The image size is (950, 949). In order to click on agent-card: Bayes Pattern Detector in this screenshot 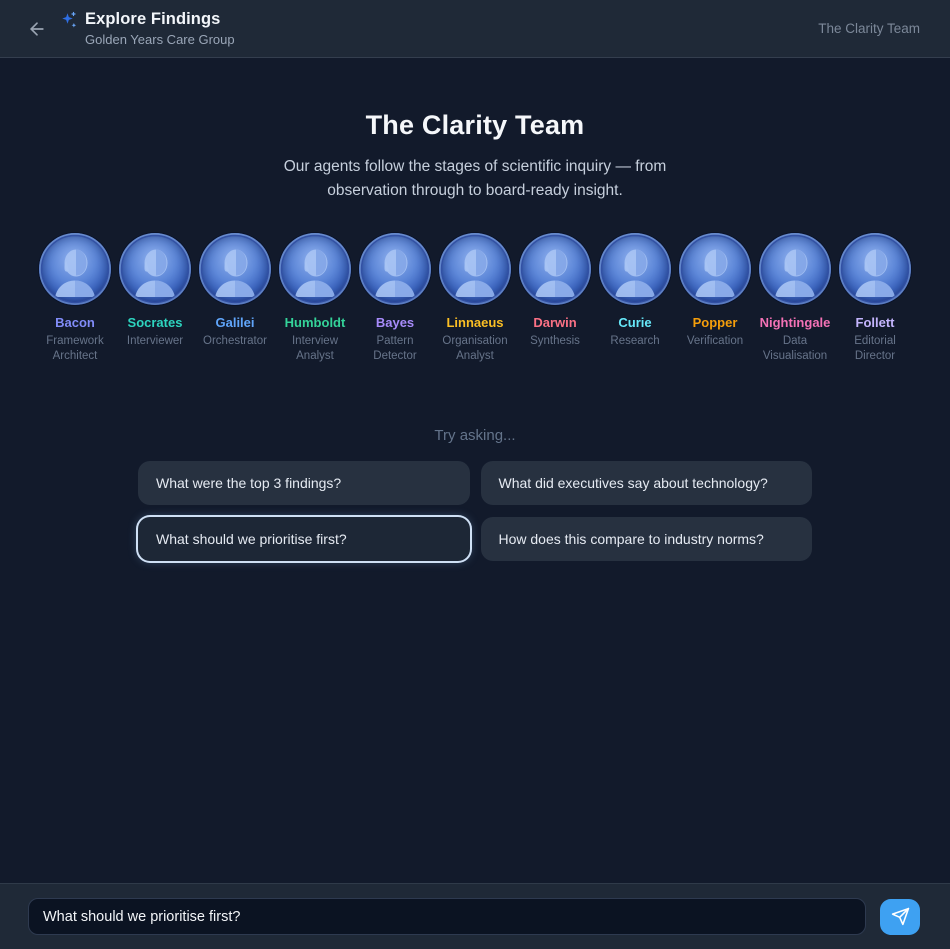, I will do `click(395, 299)`.